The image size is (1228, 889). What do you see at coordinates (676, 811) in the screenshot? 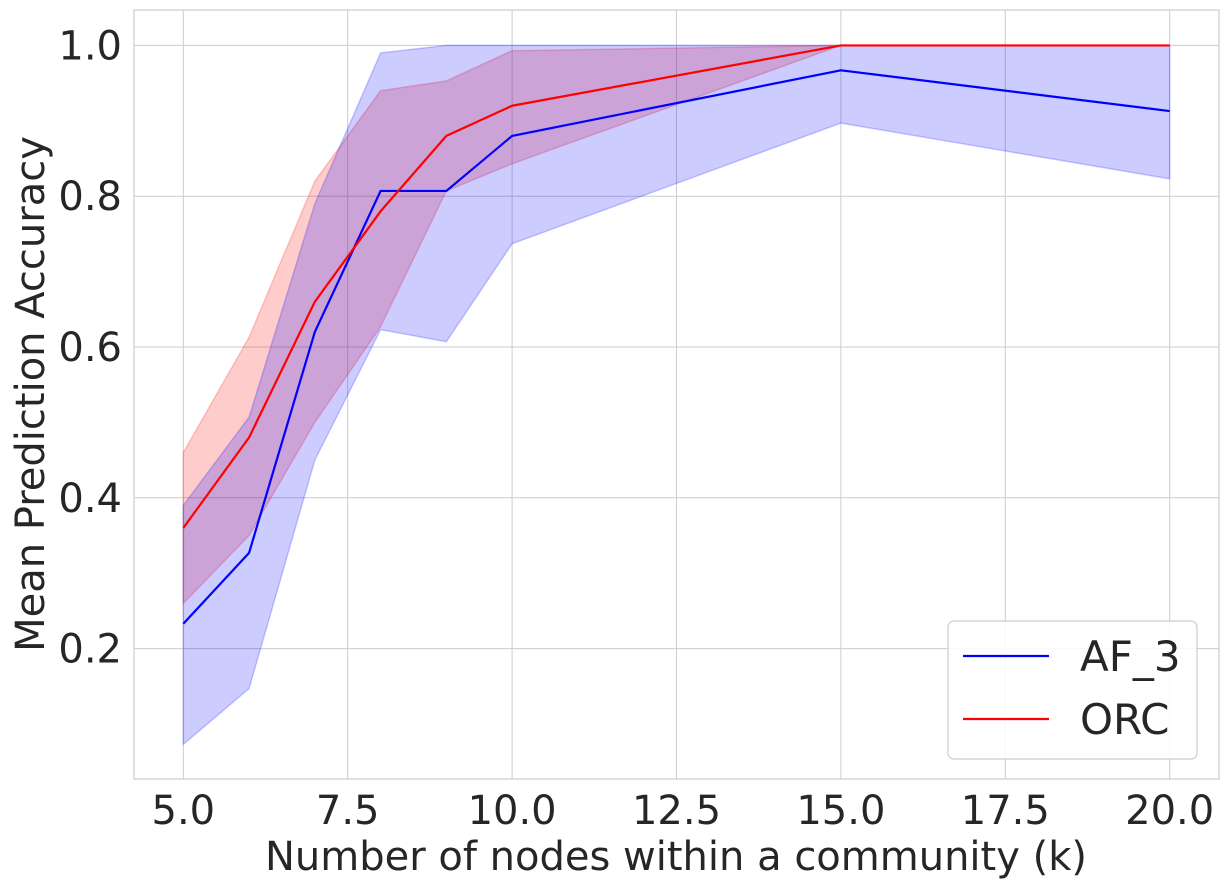
I see `x-tick-label: 12.5` at bounding box center [676, 811].